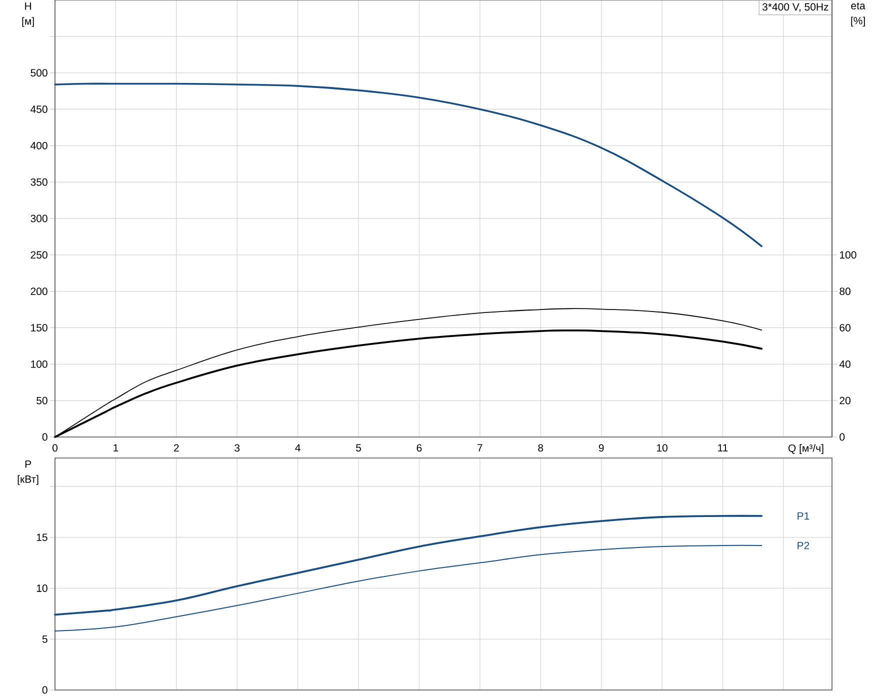 The image size is (887, 700). Describe the element at coordinates (42, 400) in the screenshot. I see `y-tick-label: 50` at that location.